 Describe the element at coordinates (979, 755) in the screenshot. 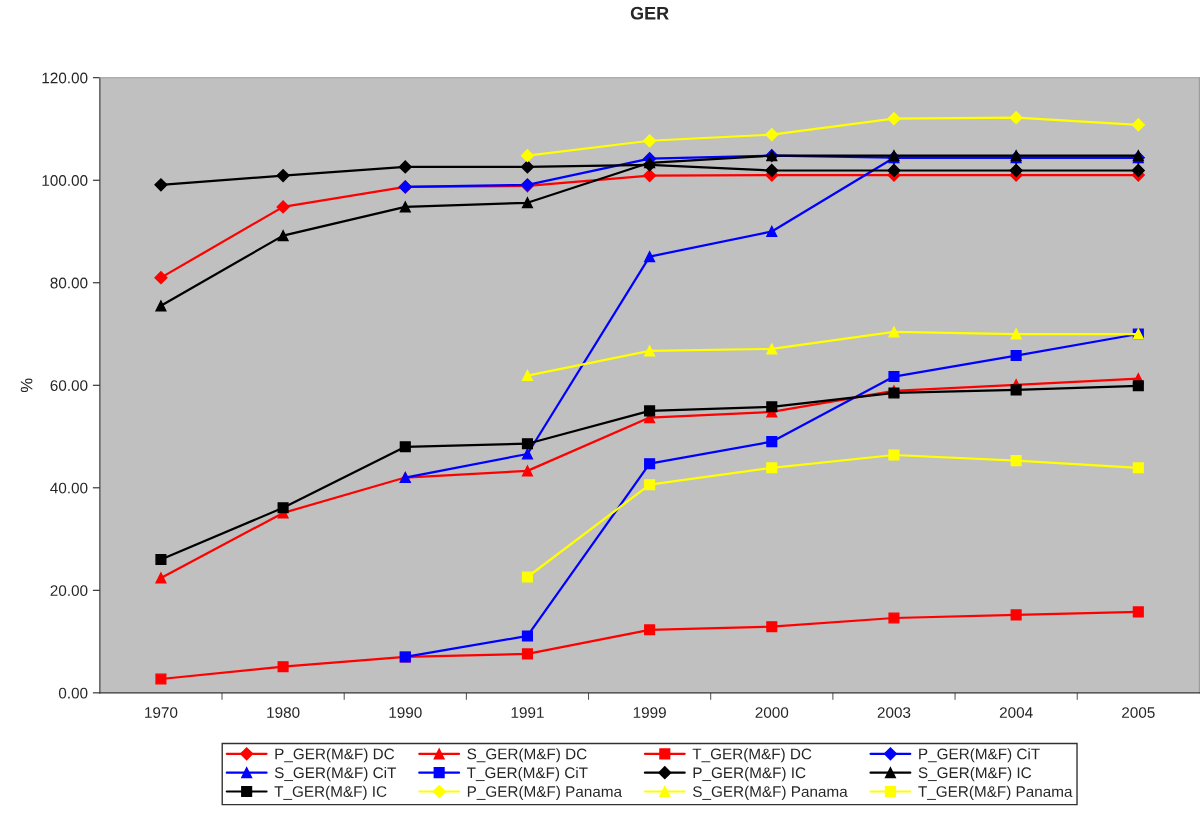

I see `legend-label: P_GER(M&F) CiT` at that location.